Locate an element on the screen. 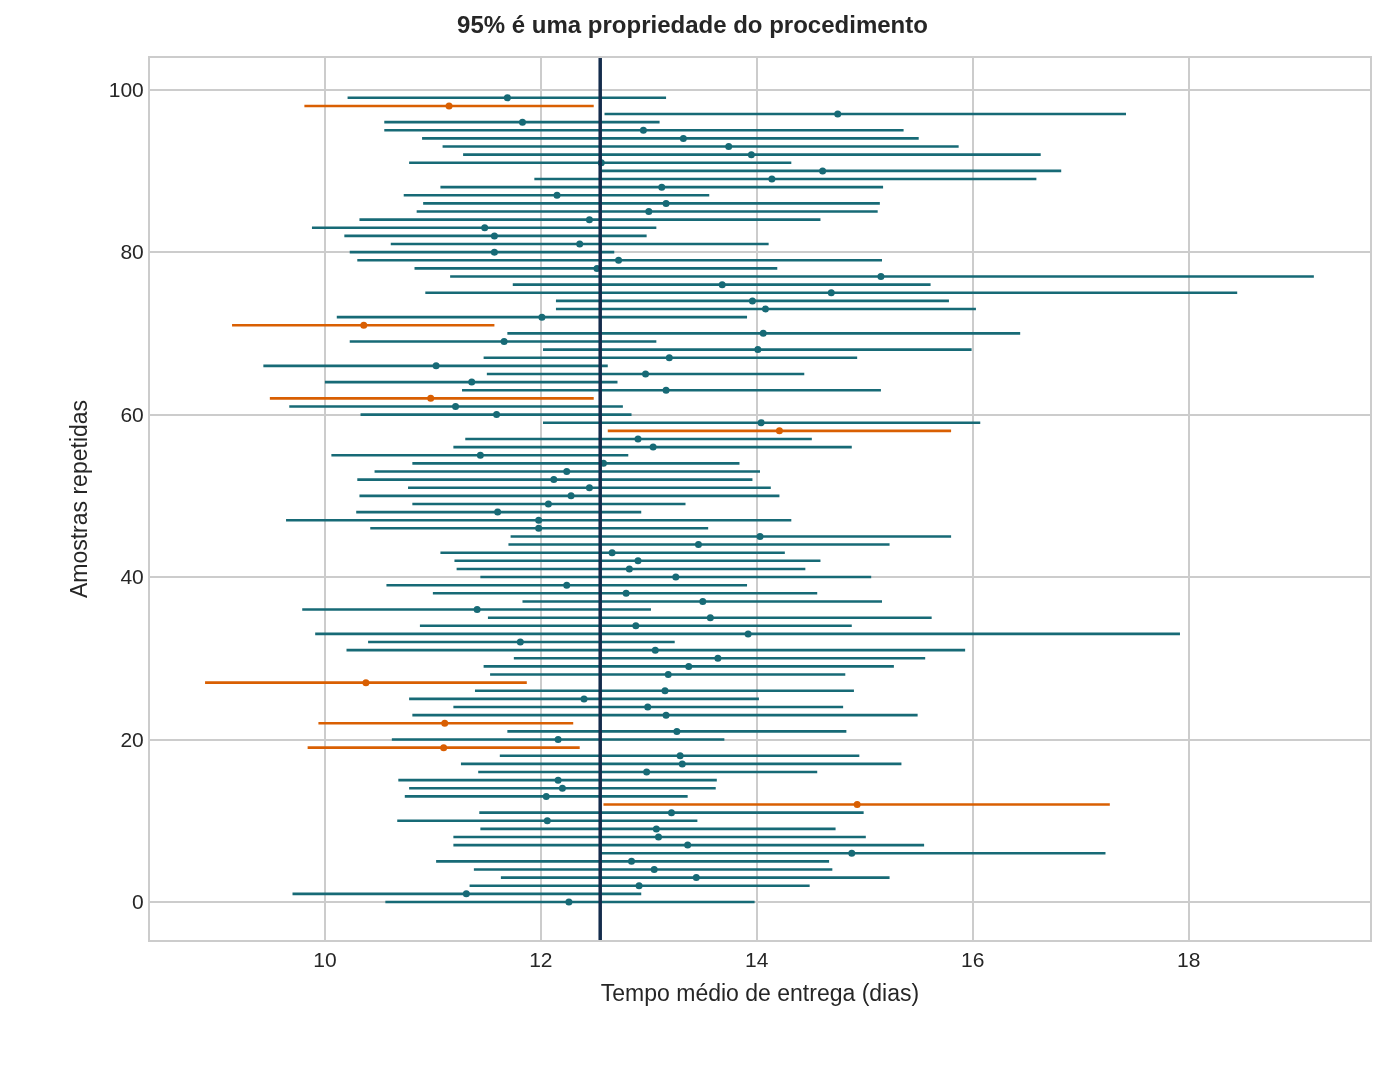 This screenshot has width=1385, height=1065. y-tick-label: 80 is located at coordinates (132, 252).